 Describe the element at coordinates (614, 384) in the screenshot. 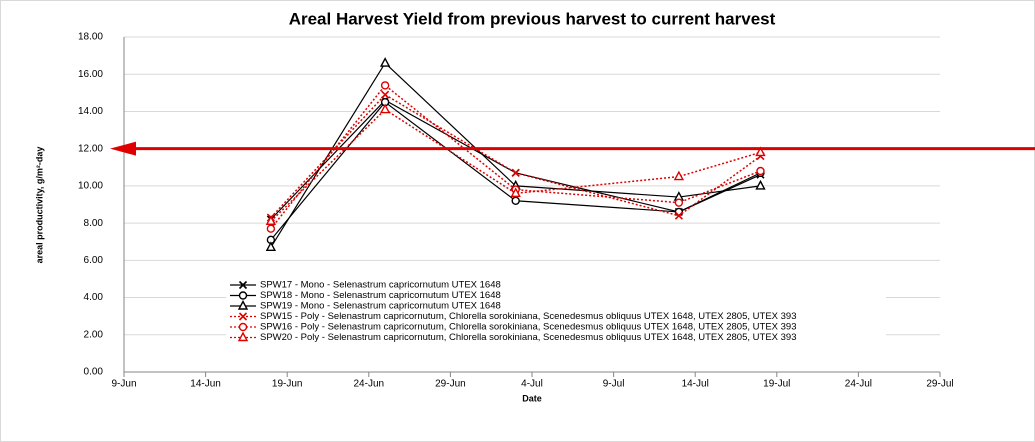

I see `x-tick-label: 9-Jul` at that location.